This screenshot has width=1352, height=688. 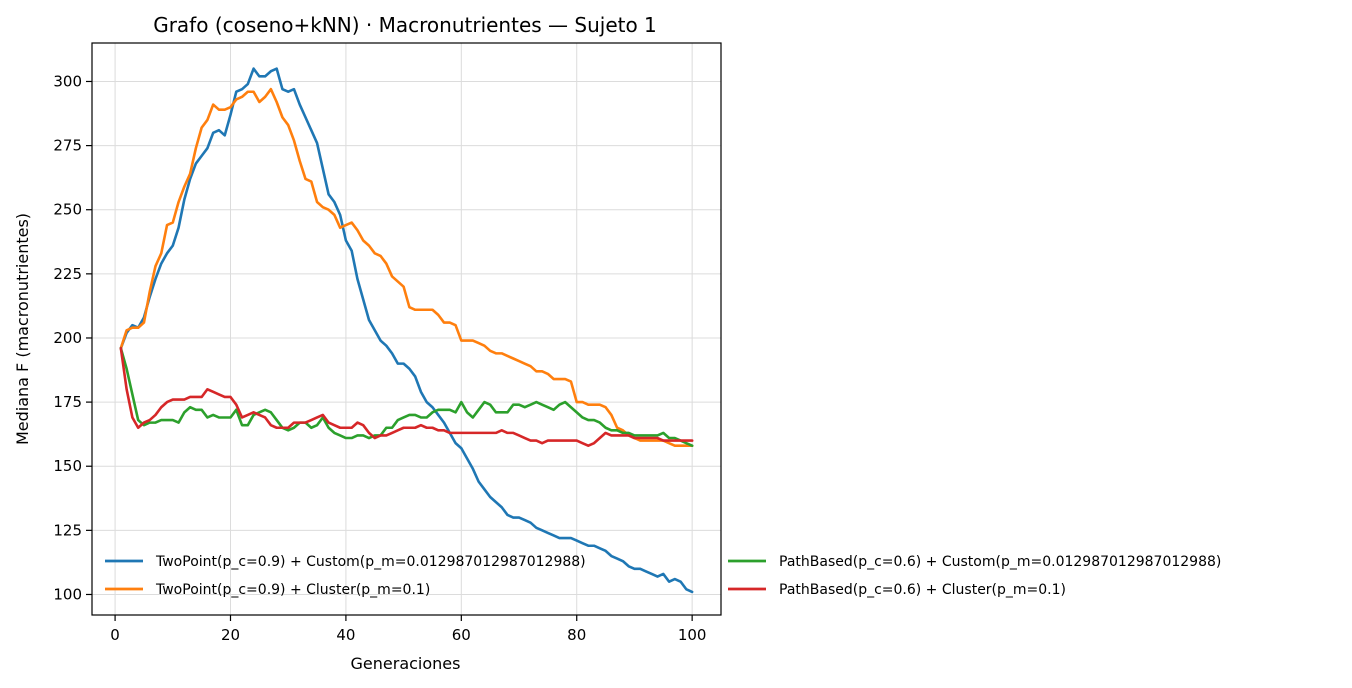 I want to click on legend-label: PathBased(p_c=0.6) + Cluster(p_m=0.1), so click(x=922, y=590).